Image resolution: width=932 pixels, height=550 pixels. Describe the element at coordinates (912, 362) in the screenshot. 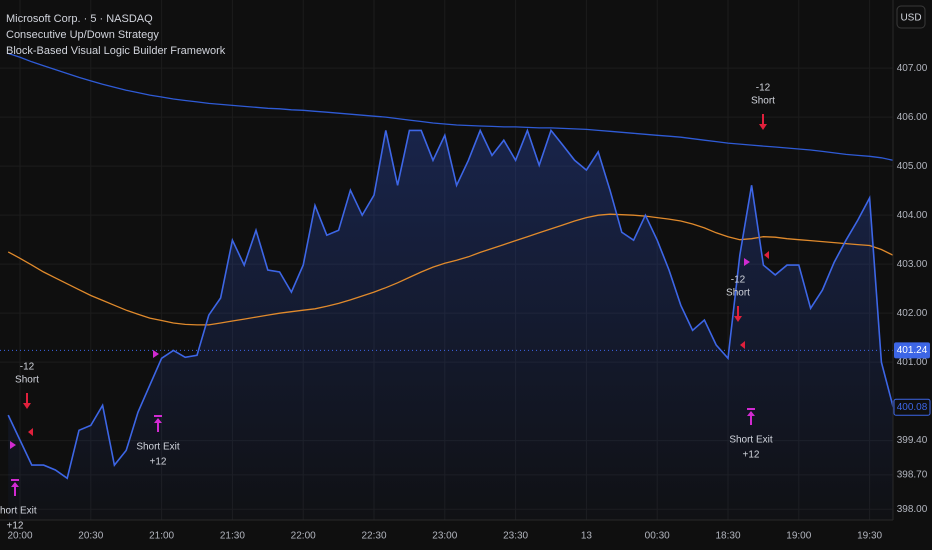

I see `y-tick-label: 401.00` at that location.